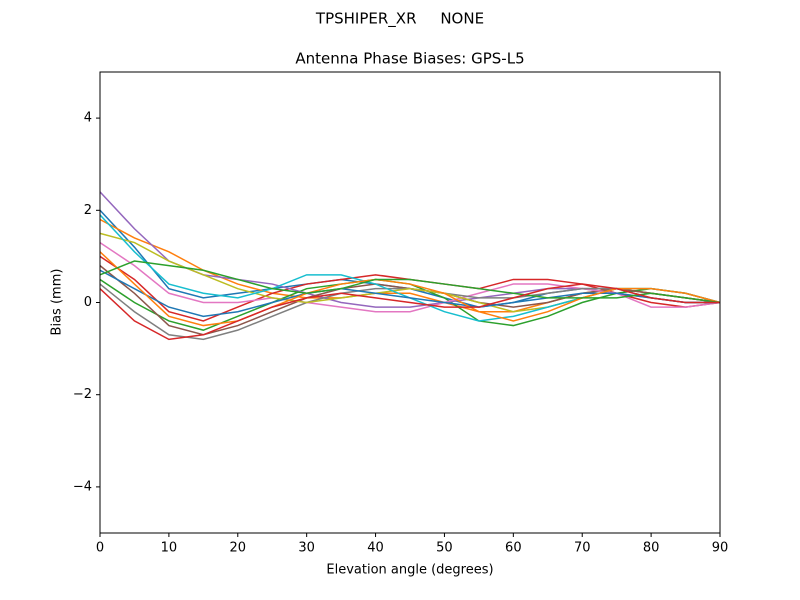 This screenshot has height=600, width=800. I want to click on x-tick-label: 30, so click(306, 548).